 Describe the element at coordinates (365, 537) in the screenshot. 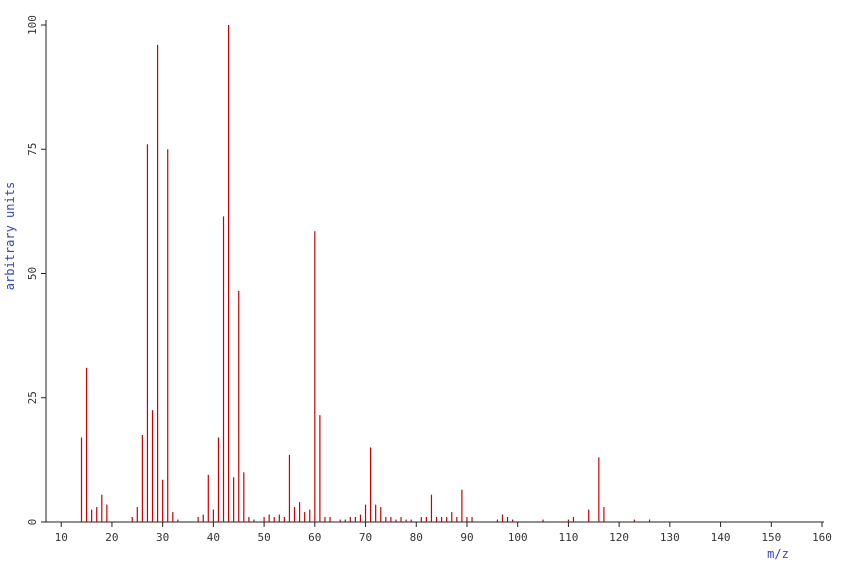

I see `x-tick-label: 70` at that location.